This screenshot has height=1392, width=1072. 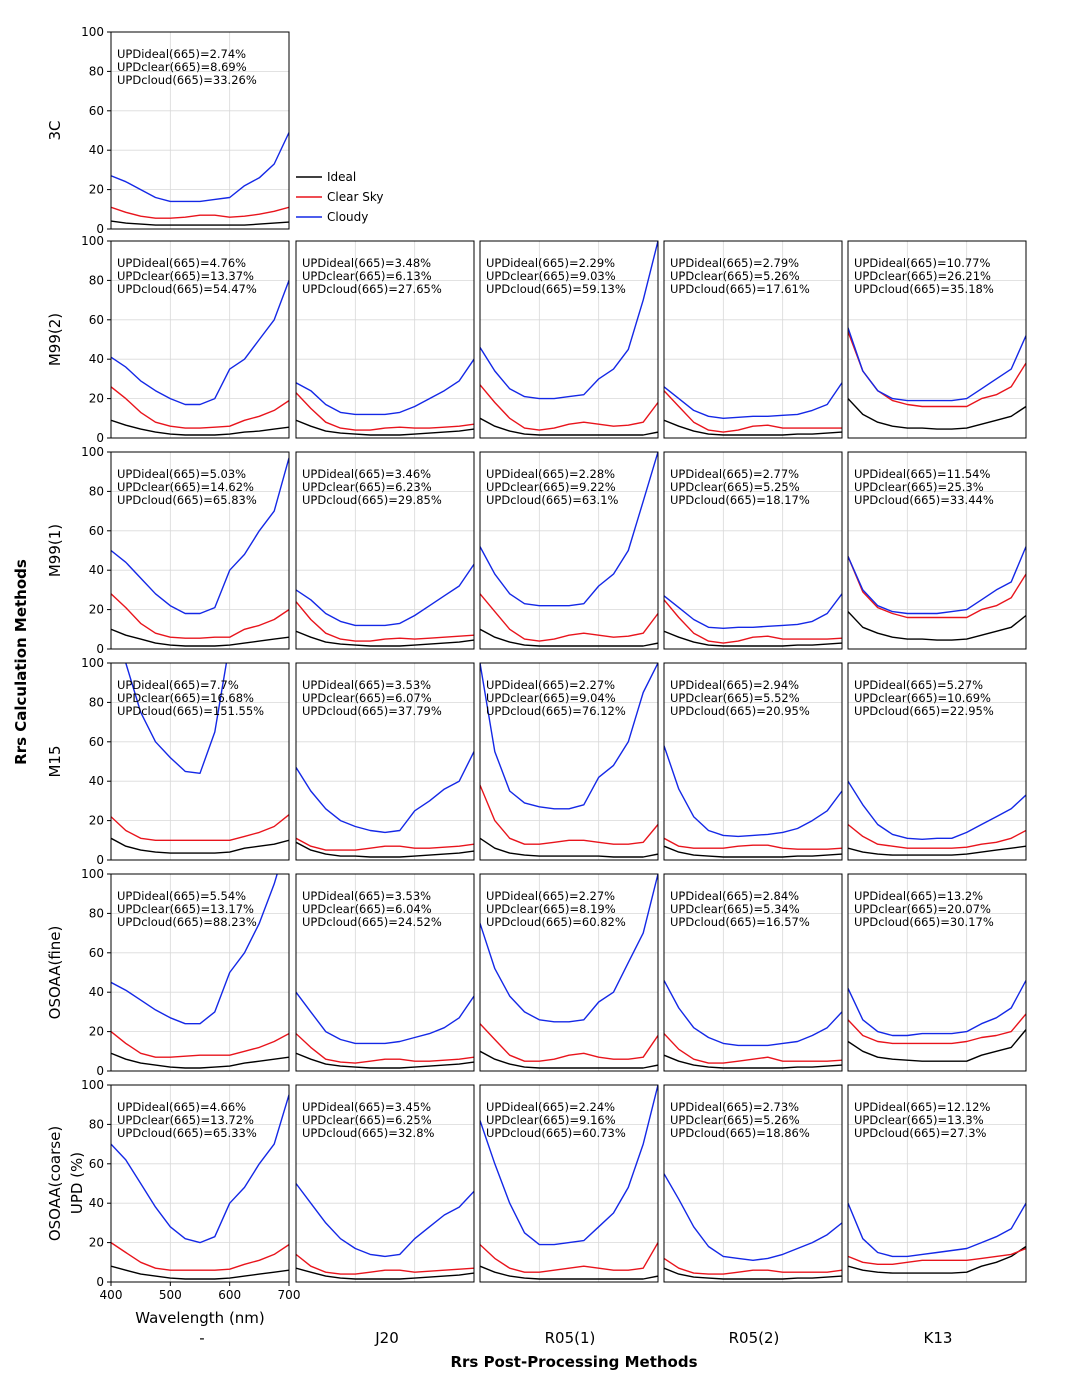 I want to click on upd-annotation: UPDideal(665)=12.12%, so click(x=922, y=1107).